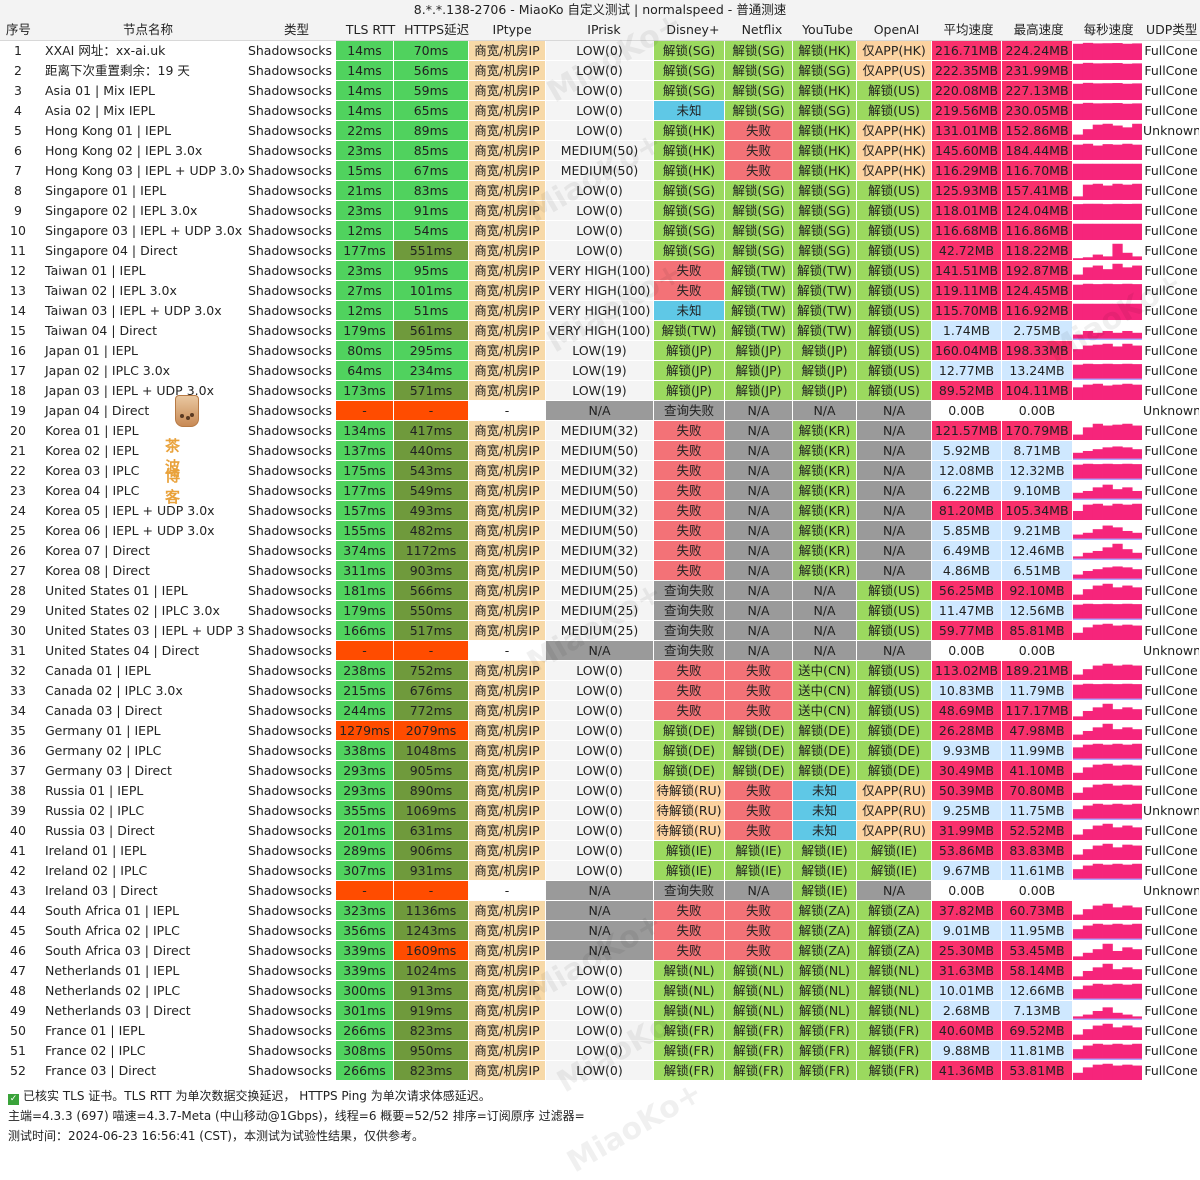  Describe the element at coordinates (689, 811) in the screenshot. I see `cell-disney: 待解锁(RU)` at that location.